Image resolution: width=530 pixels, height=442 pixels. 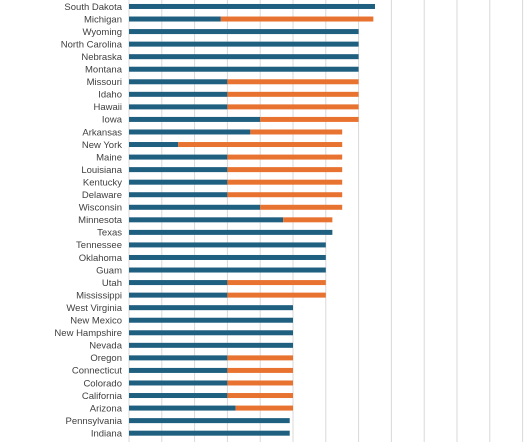 What do you see at coordinates (103, 19) in the screenshot?
I see `category-label: Michigan` at bounding box center [103, 19].